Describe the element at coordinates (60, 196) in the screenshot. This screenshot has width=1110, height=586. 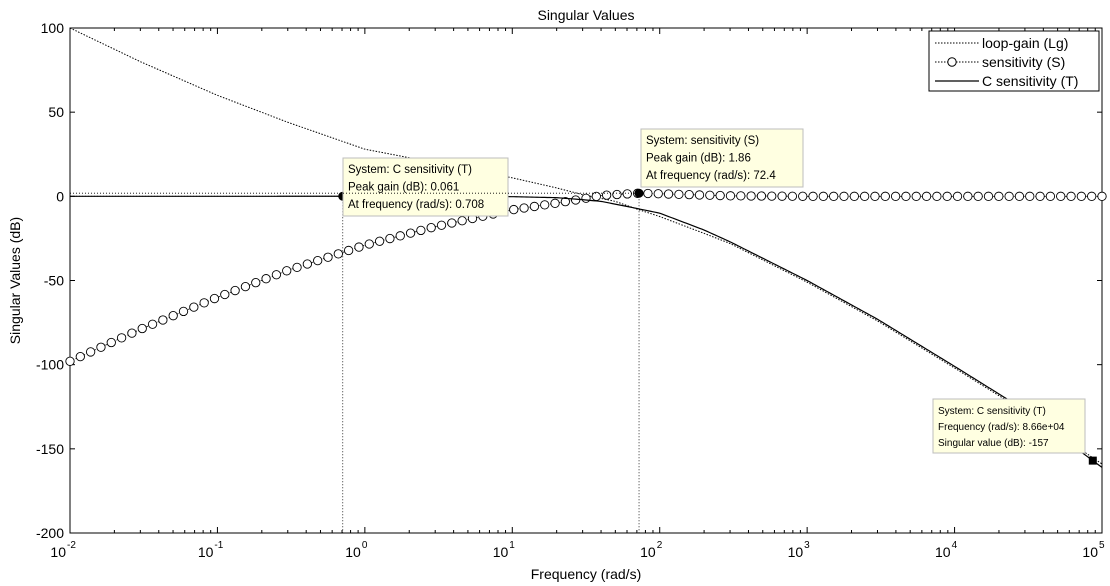
I see `y-tick-label: 0` at that location.